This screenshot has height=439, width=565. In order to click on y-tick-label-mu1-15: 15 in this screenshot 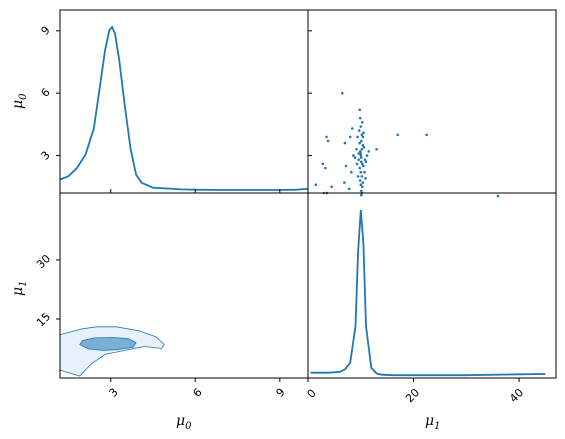, I will do `click(43, 319)`.